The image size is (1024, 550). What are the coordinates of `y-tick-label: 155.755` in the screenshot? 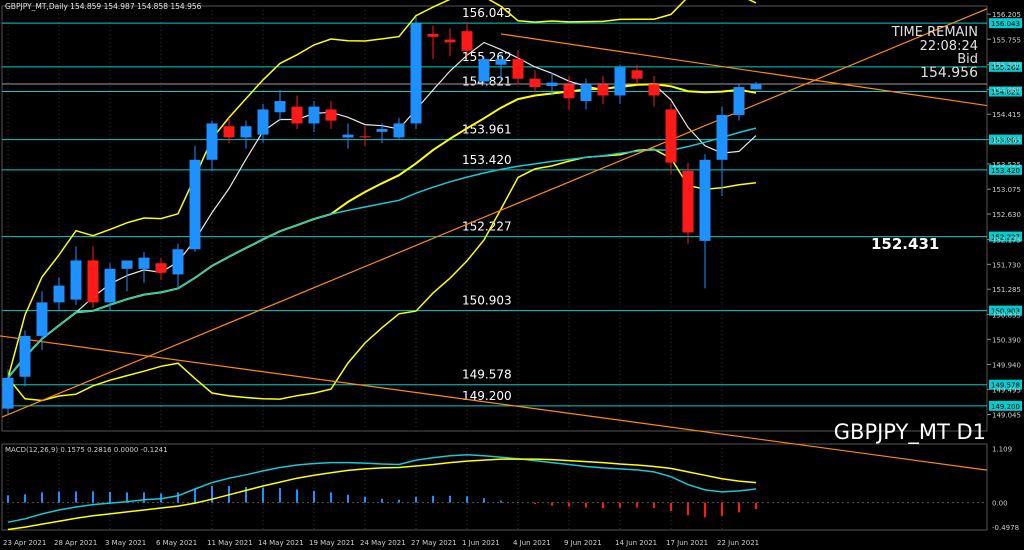 It's located at (1006, 40).